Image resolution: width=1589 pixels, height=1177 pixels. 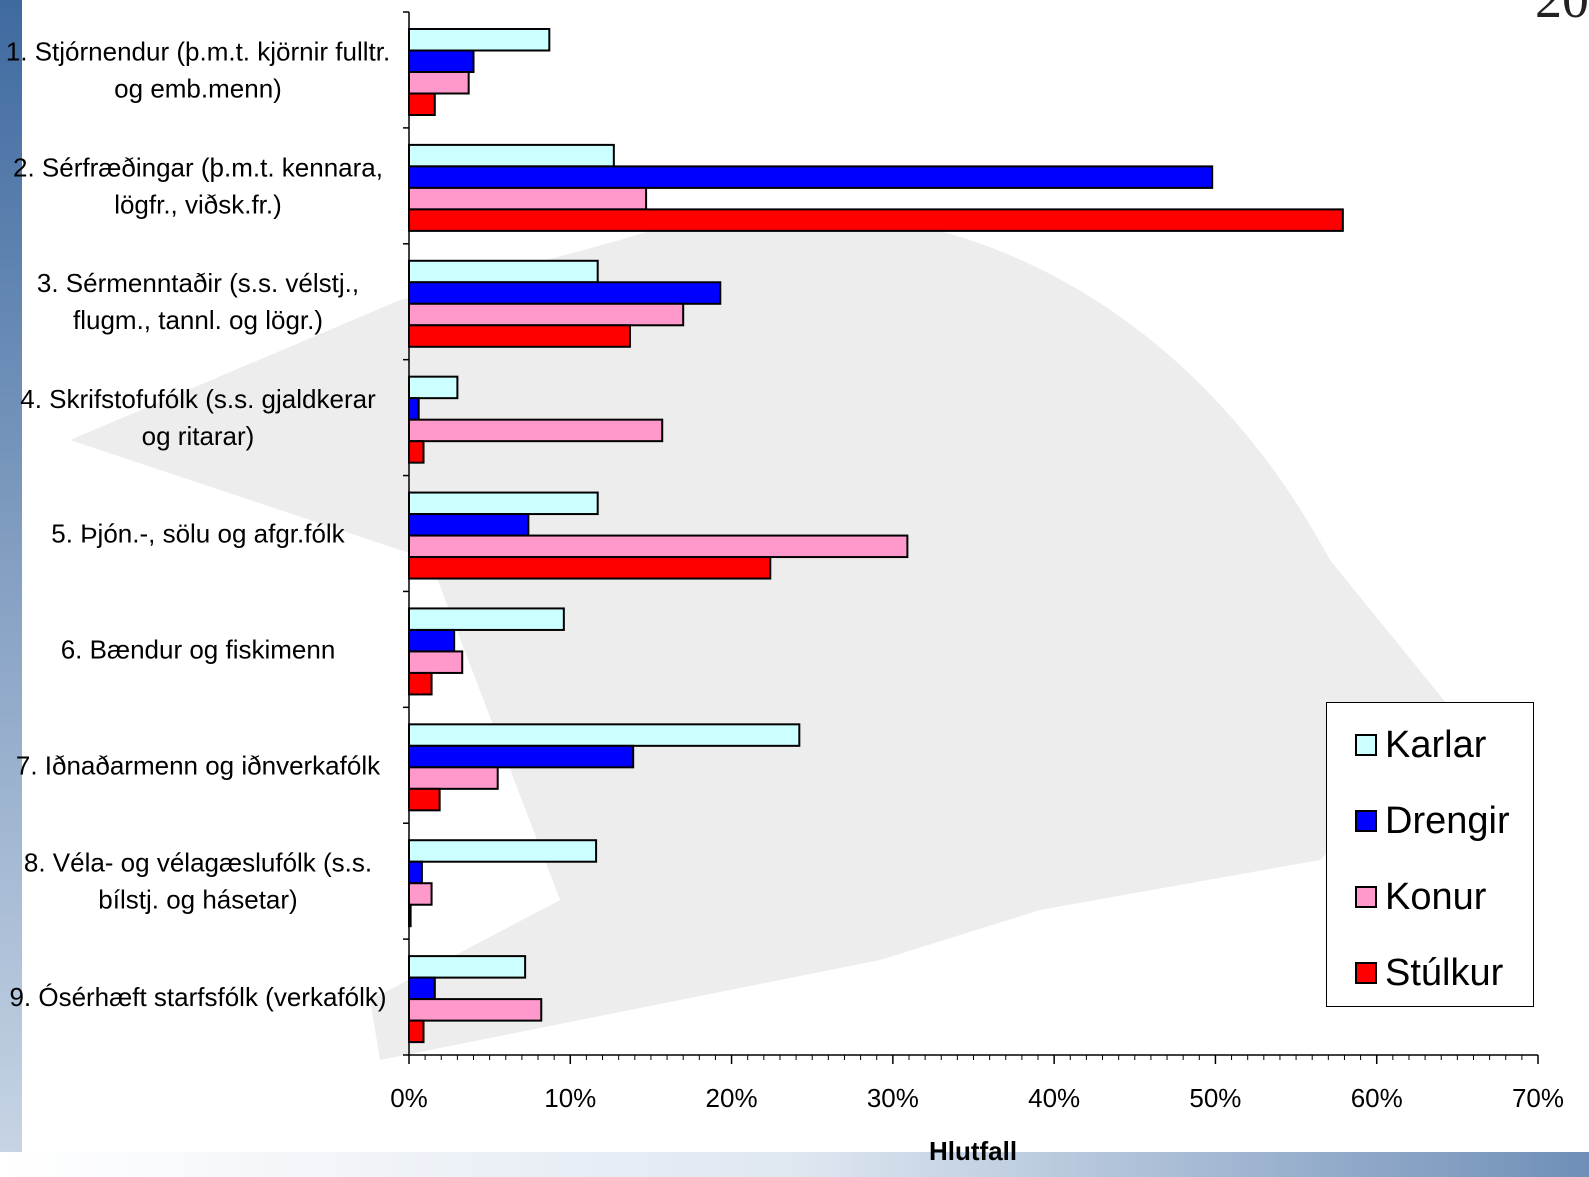 What do you see at coordinates (1562, 15) in the screenshot?
I see `page-number: 20` at bounding box center [1562, 15].